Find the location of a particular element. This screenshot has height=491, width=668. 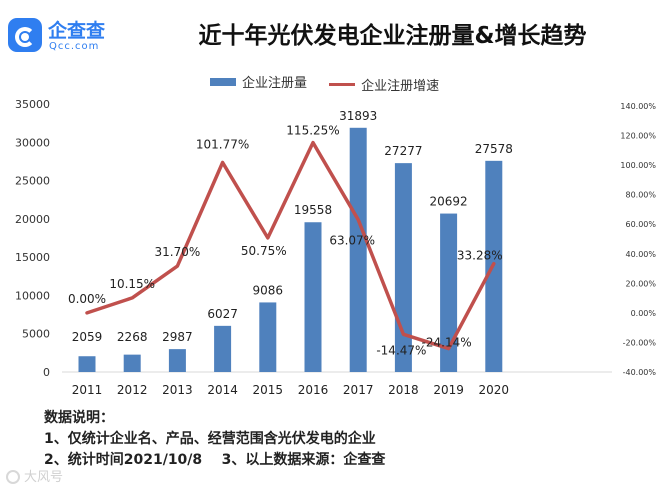

brand-name: 企查查 is located at coordinates (77, 31).